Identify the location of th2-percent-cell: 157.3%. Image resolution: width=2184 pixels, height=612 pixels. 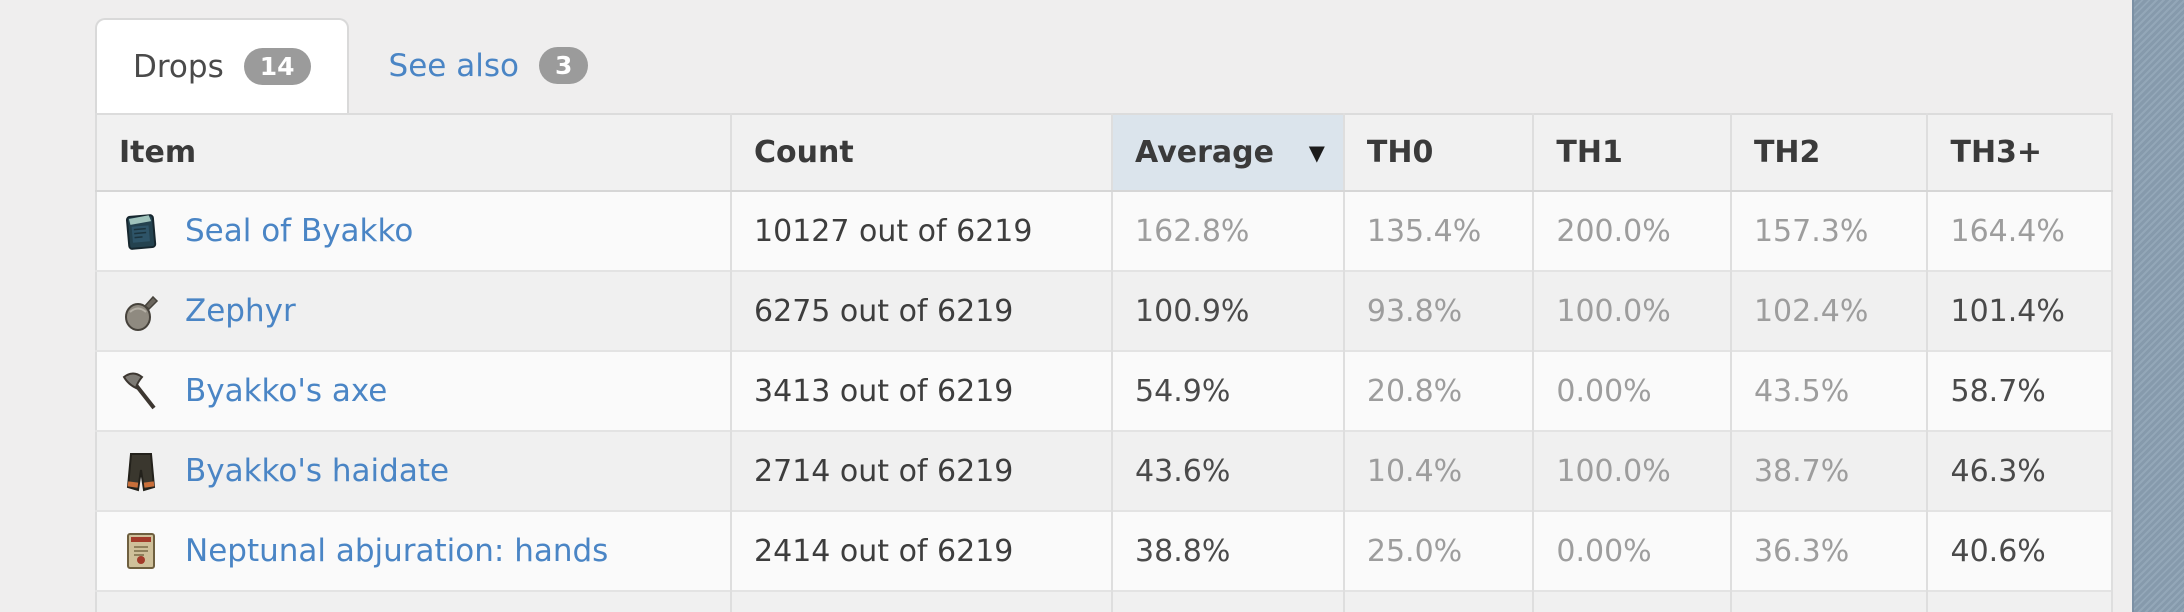
(1829, 230).